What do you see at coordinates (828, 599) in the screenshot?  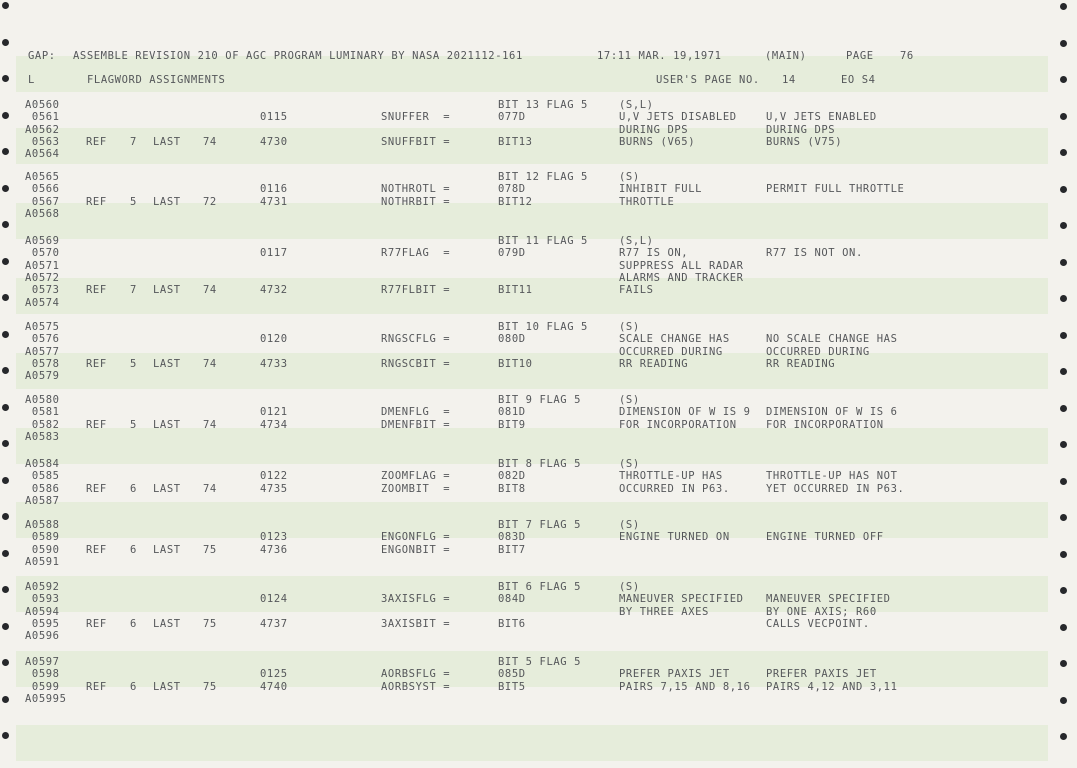 I see `reset-description: MANEUVER SPECIFIED` at bounding box center [828, 599].